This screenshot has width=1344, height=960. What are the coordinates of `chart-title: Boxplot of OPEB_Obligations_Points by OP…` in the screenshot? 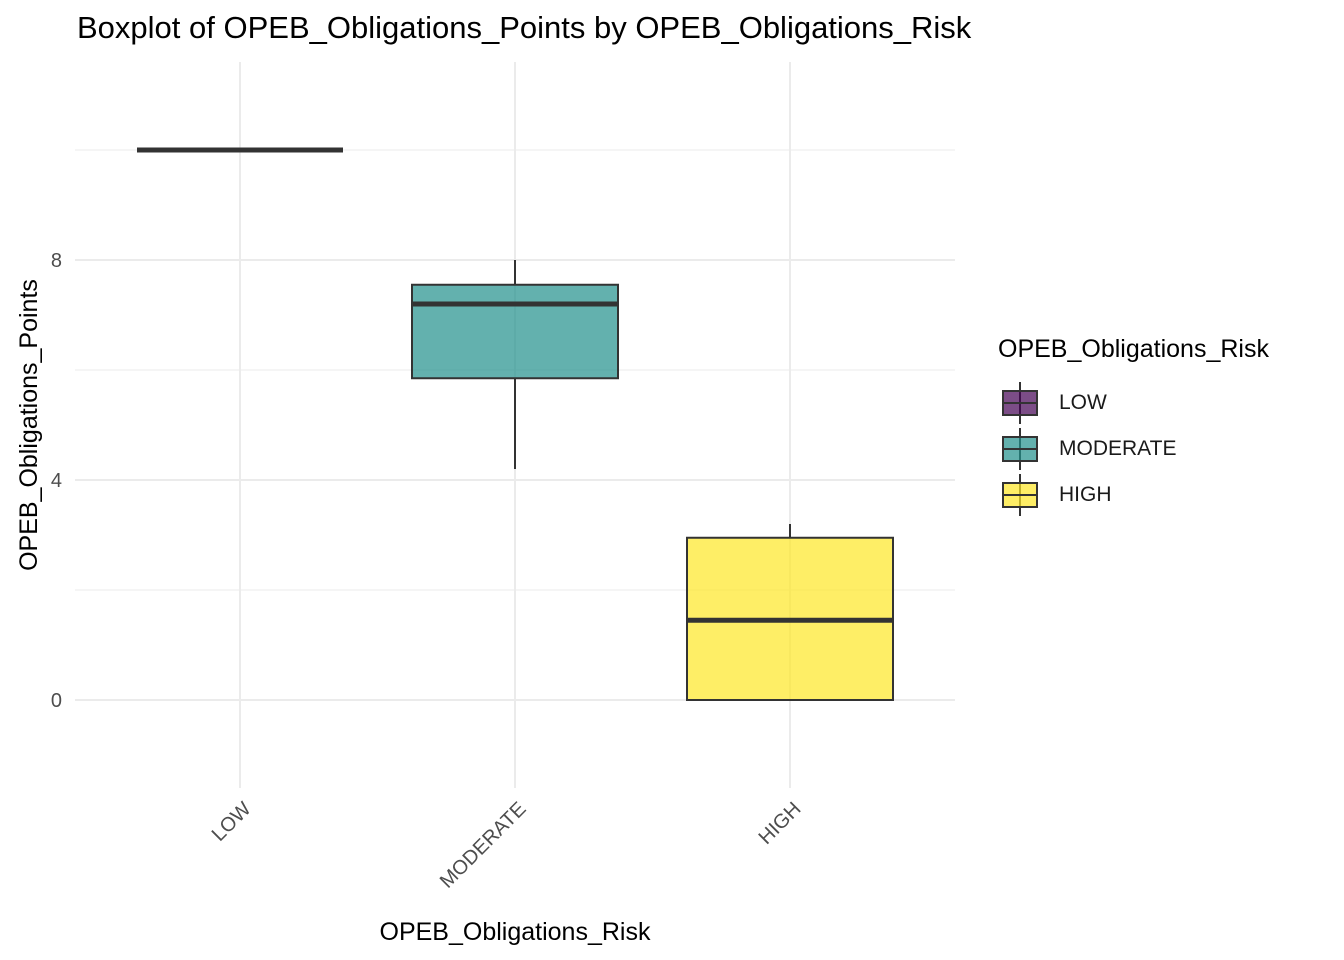 It's located at (524, 27).